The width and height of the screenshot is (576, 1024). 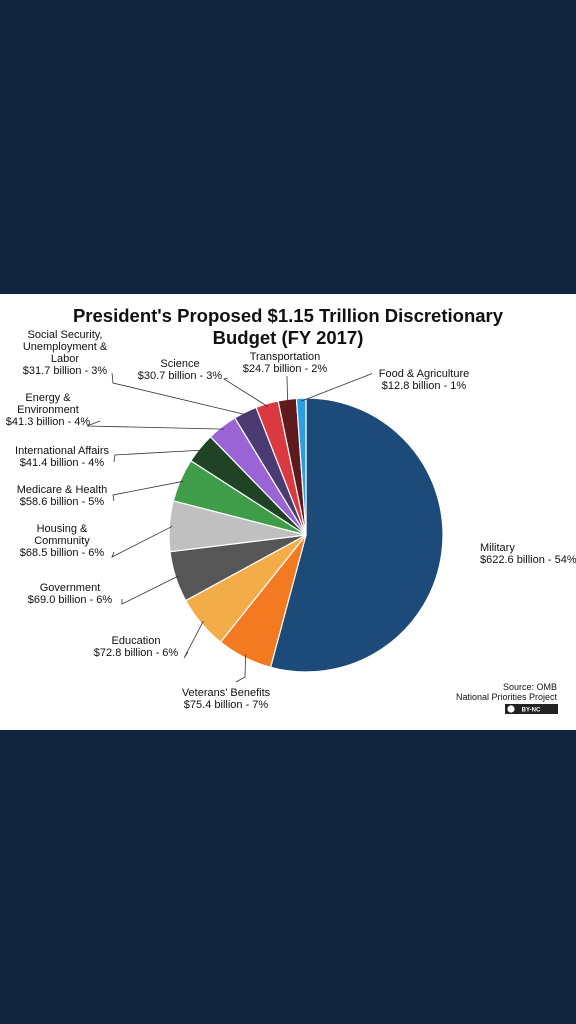 What do you see at coordinates (424, 386) in the screenshot?
I see `slice-label-food-agriculture-line-2: $12.8 billion - 1%` at bounding box center [424, 386].